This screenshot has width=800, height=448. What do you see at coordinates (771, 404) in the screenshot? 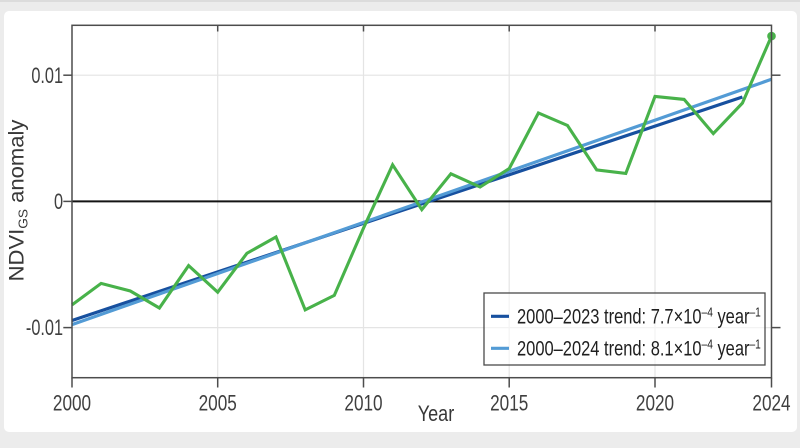
I see `svg-text: 2024` at bounding box center [771, 404].